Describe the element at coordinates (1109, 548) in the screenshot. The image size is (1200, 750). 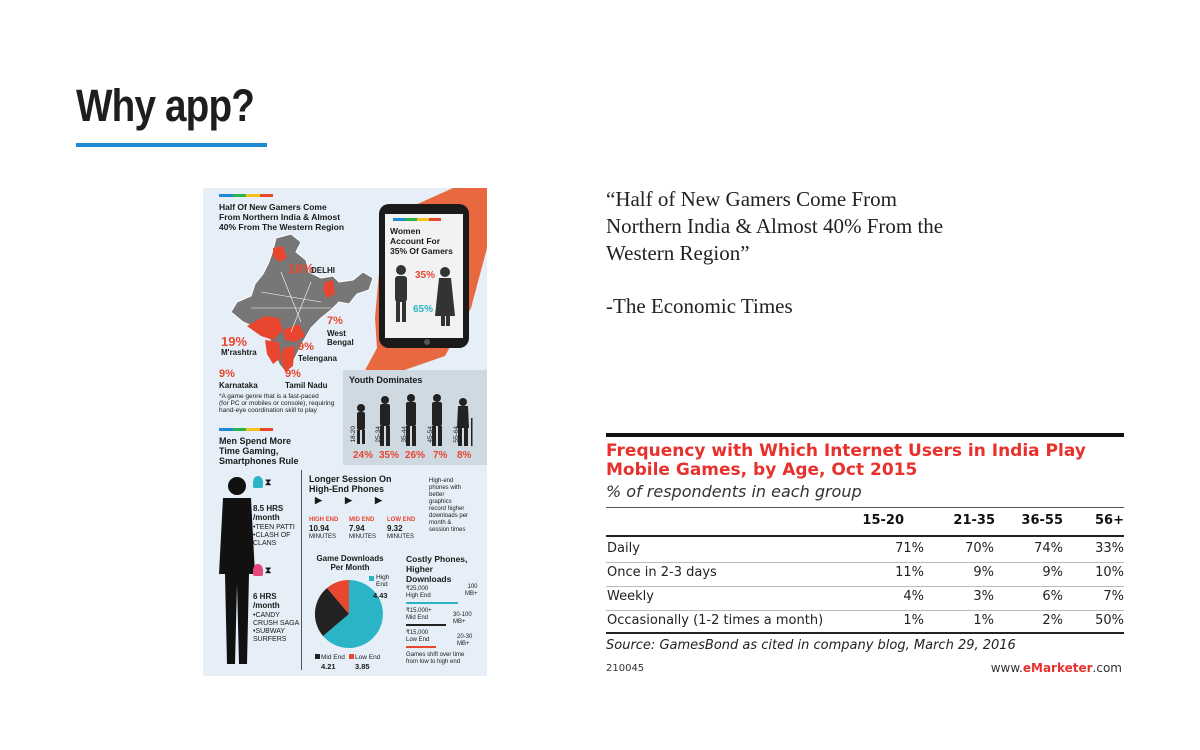
I see `table-cell: 33%` at that location.